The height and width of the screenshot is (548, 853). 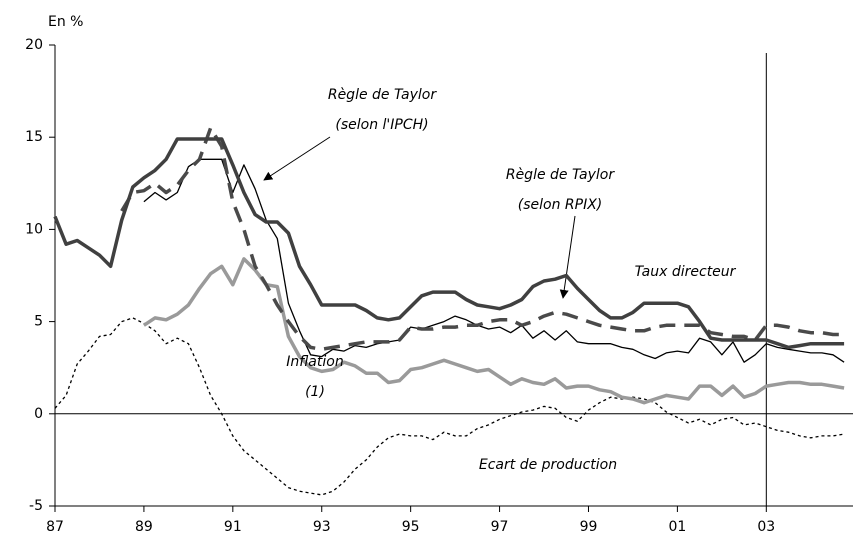 I want to click on series-label-line: Taux directeur, so click(x=686, y=272).